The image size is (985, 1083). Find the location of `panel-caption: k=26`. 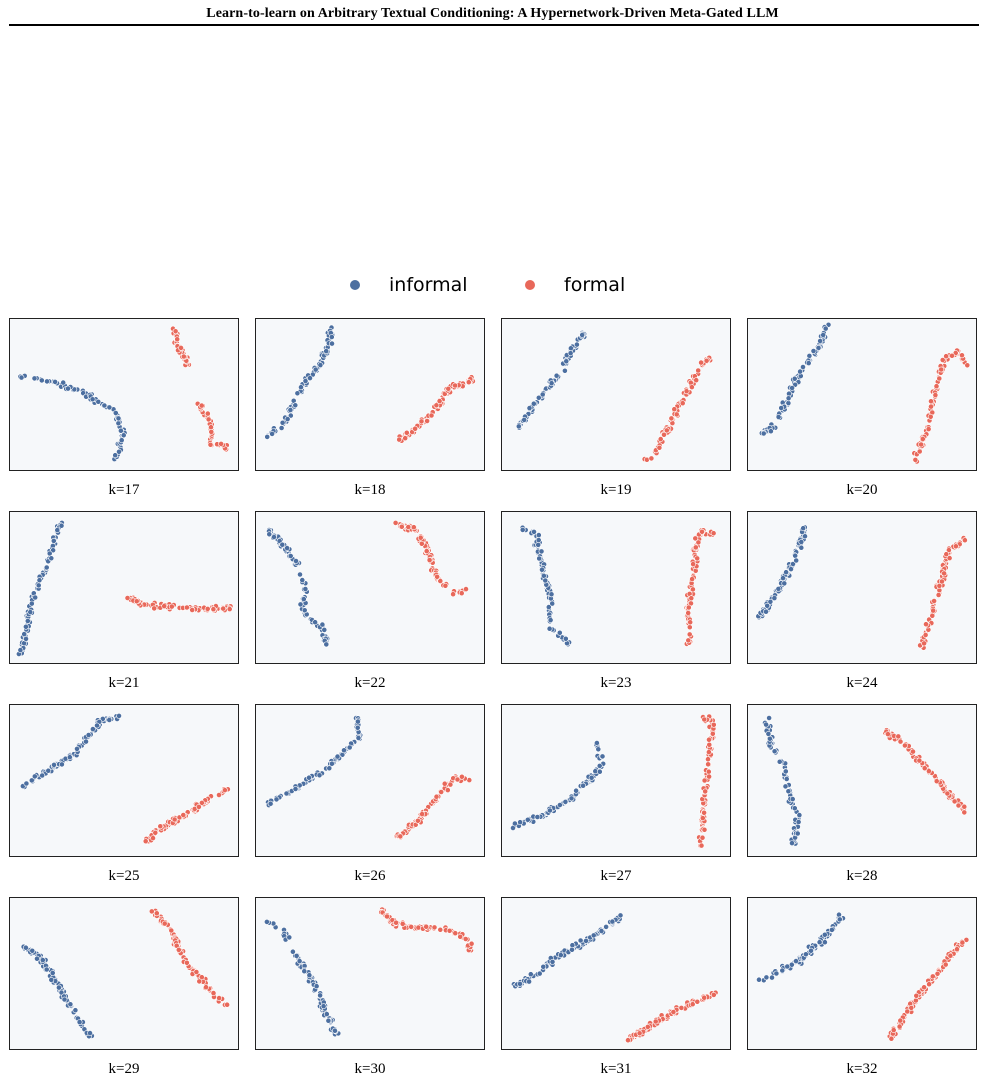

panel-caption: k=26 is located at coordinates (370, 876).